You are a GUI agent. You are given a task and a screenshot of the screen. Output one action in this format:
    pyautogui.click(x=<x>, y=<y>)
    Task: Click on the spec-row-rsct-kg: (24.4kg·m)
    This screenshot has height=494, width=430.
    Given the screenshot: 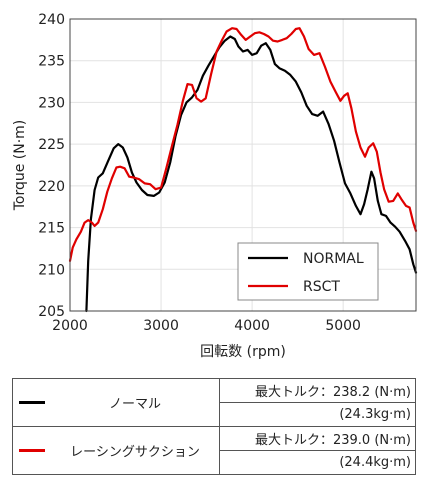 What is the action you would take?
    pyautogui.click(x=214, y=462)
    